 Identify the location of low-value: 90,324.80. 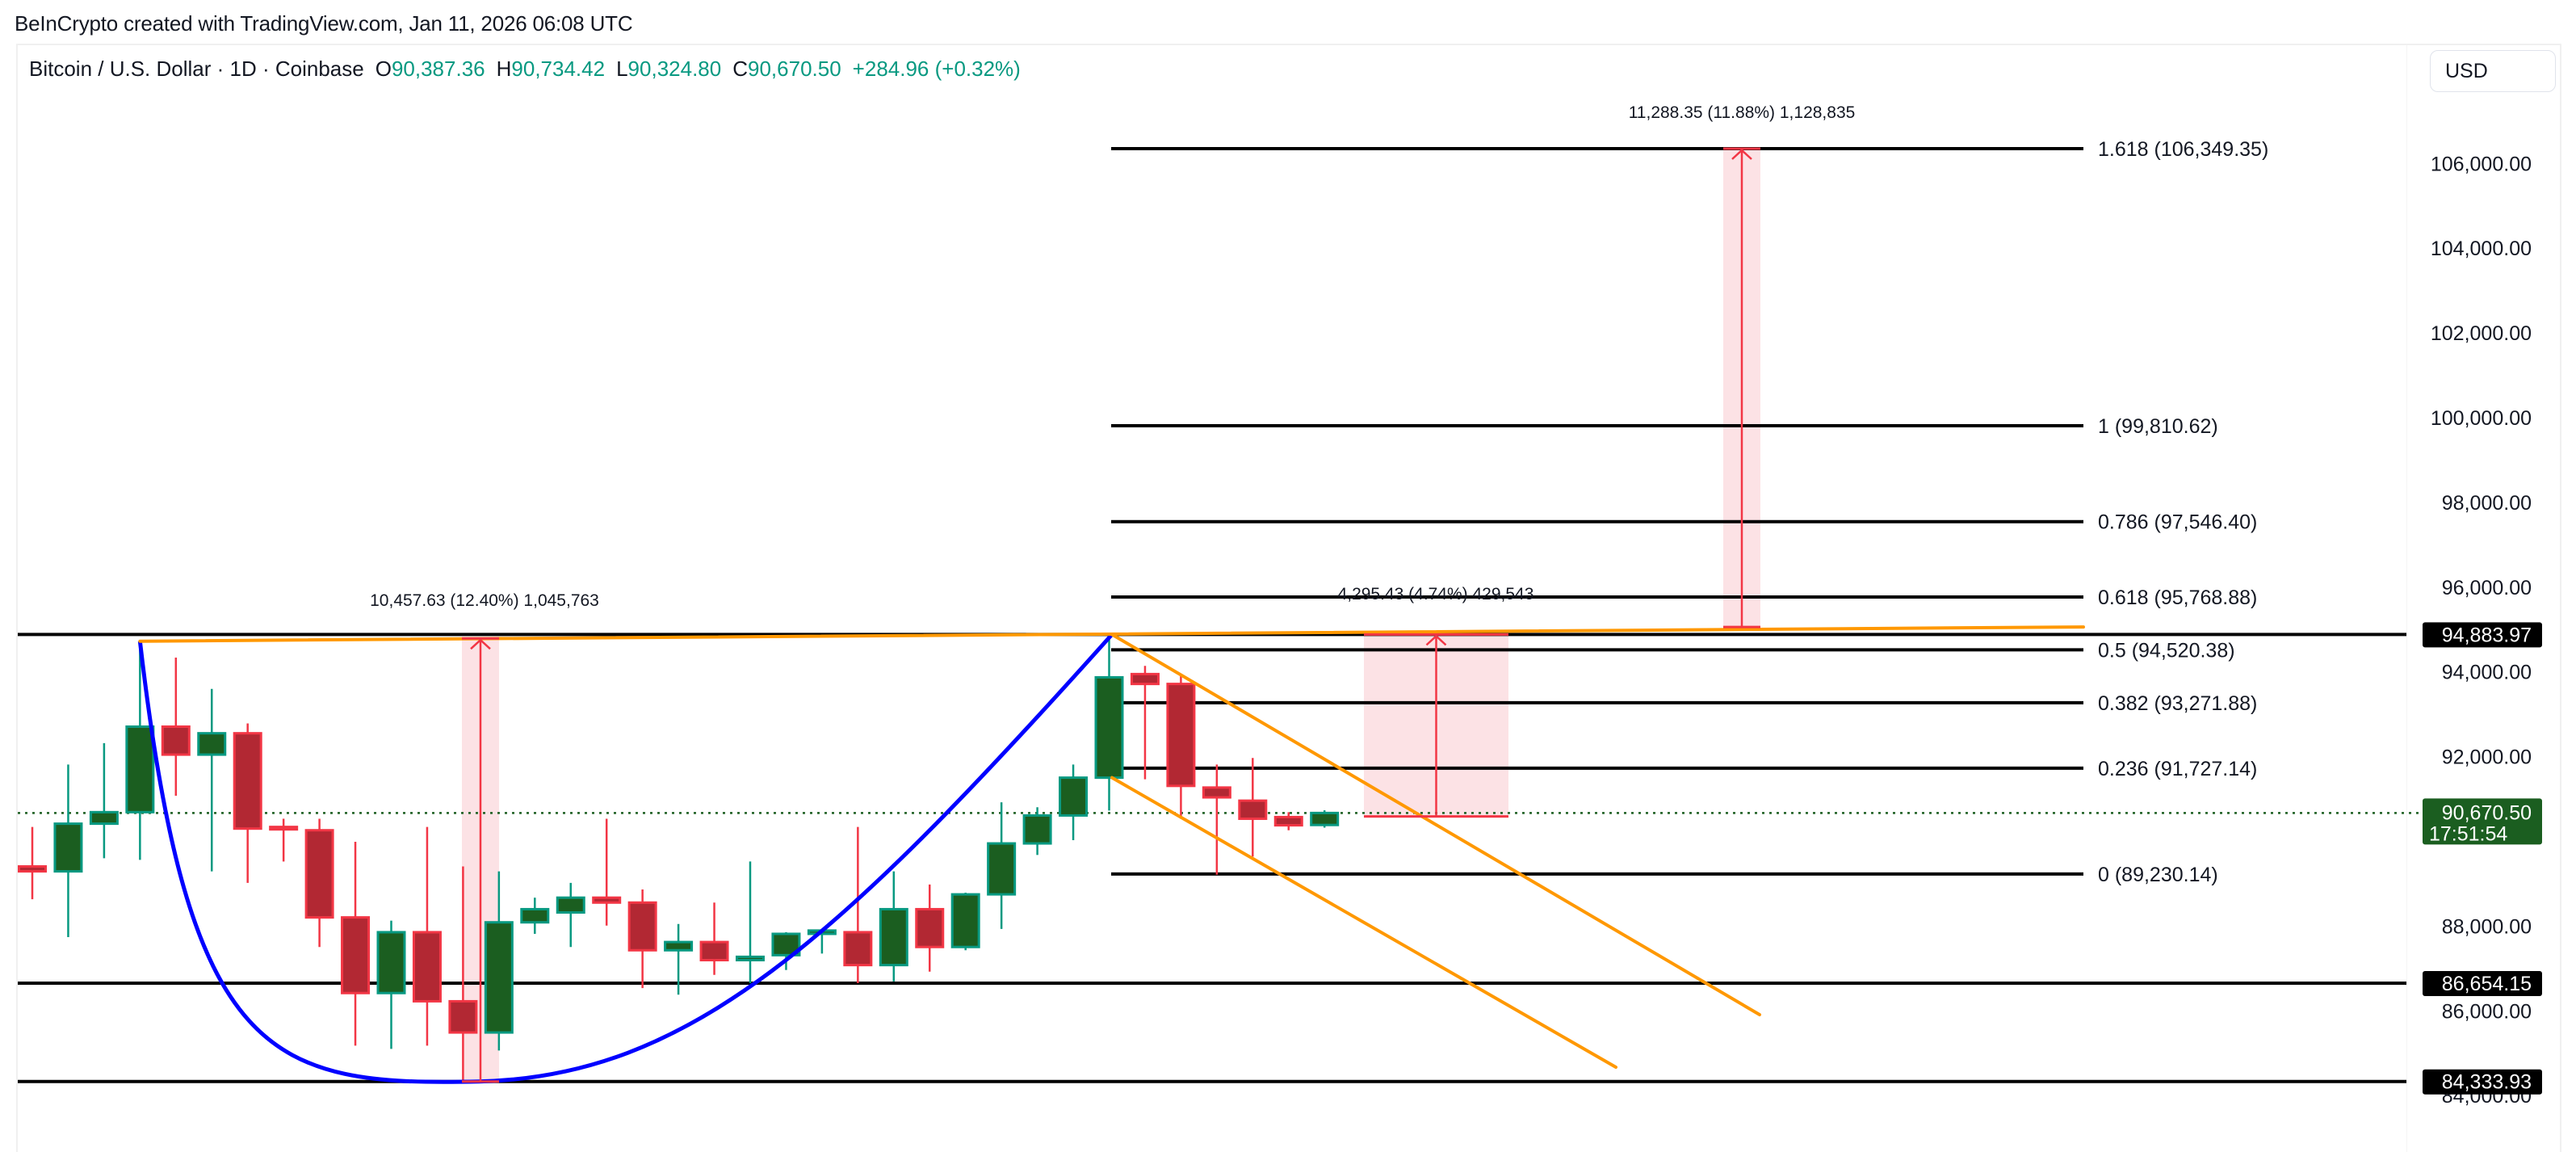
(674, 69).